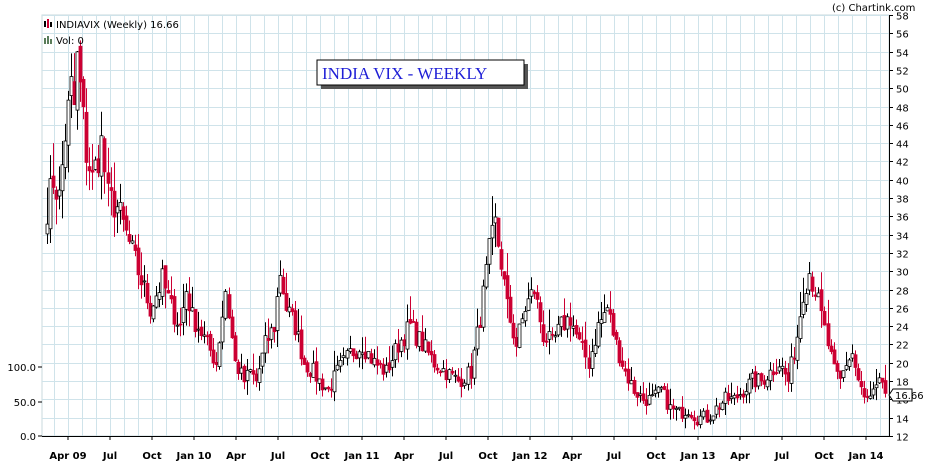 This screenshot has width=930, height=465. Describe the element at coordinates (151, 456) in the screenshot. I see `x-tick-label: Oct` at that location.